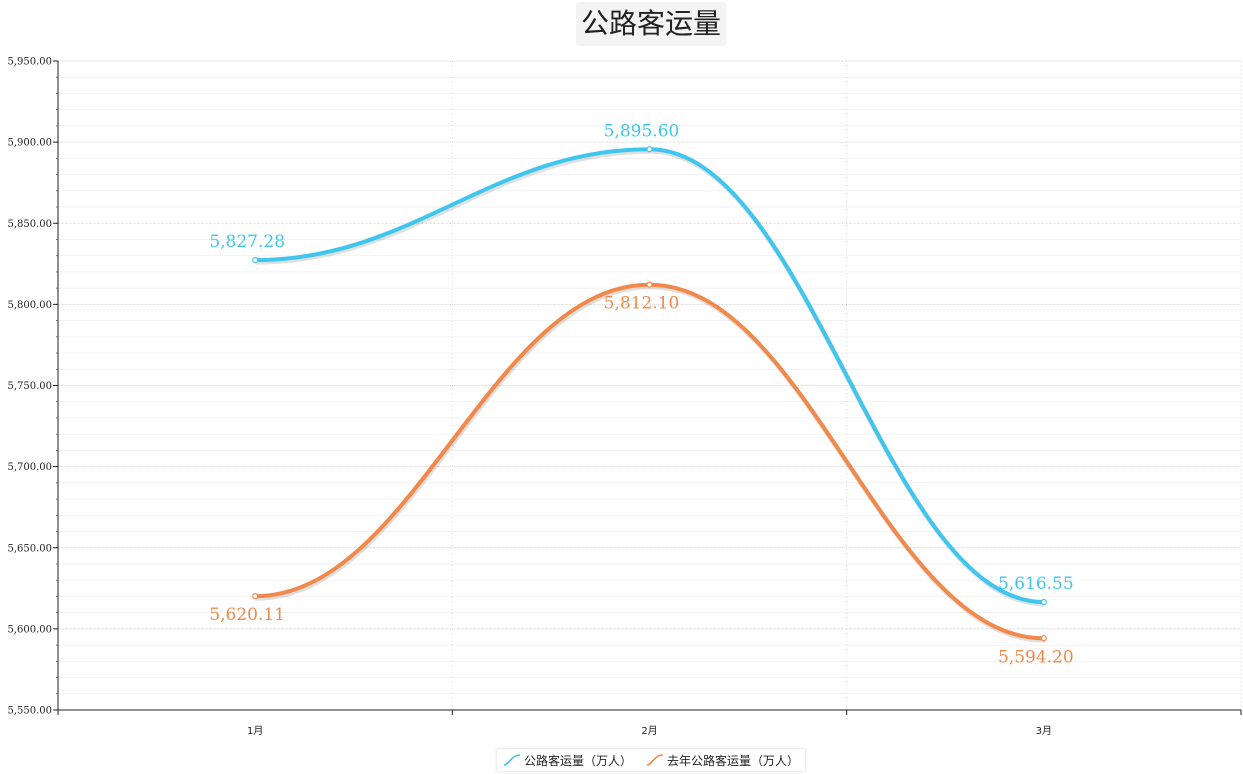 Image resolution: width=1243 pixels, height=774 pixels. I want to click on x-tick-label: 2月, so click(649, 731).